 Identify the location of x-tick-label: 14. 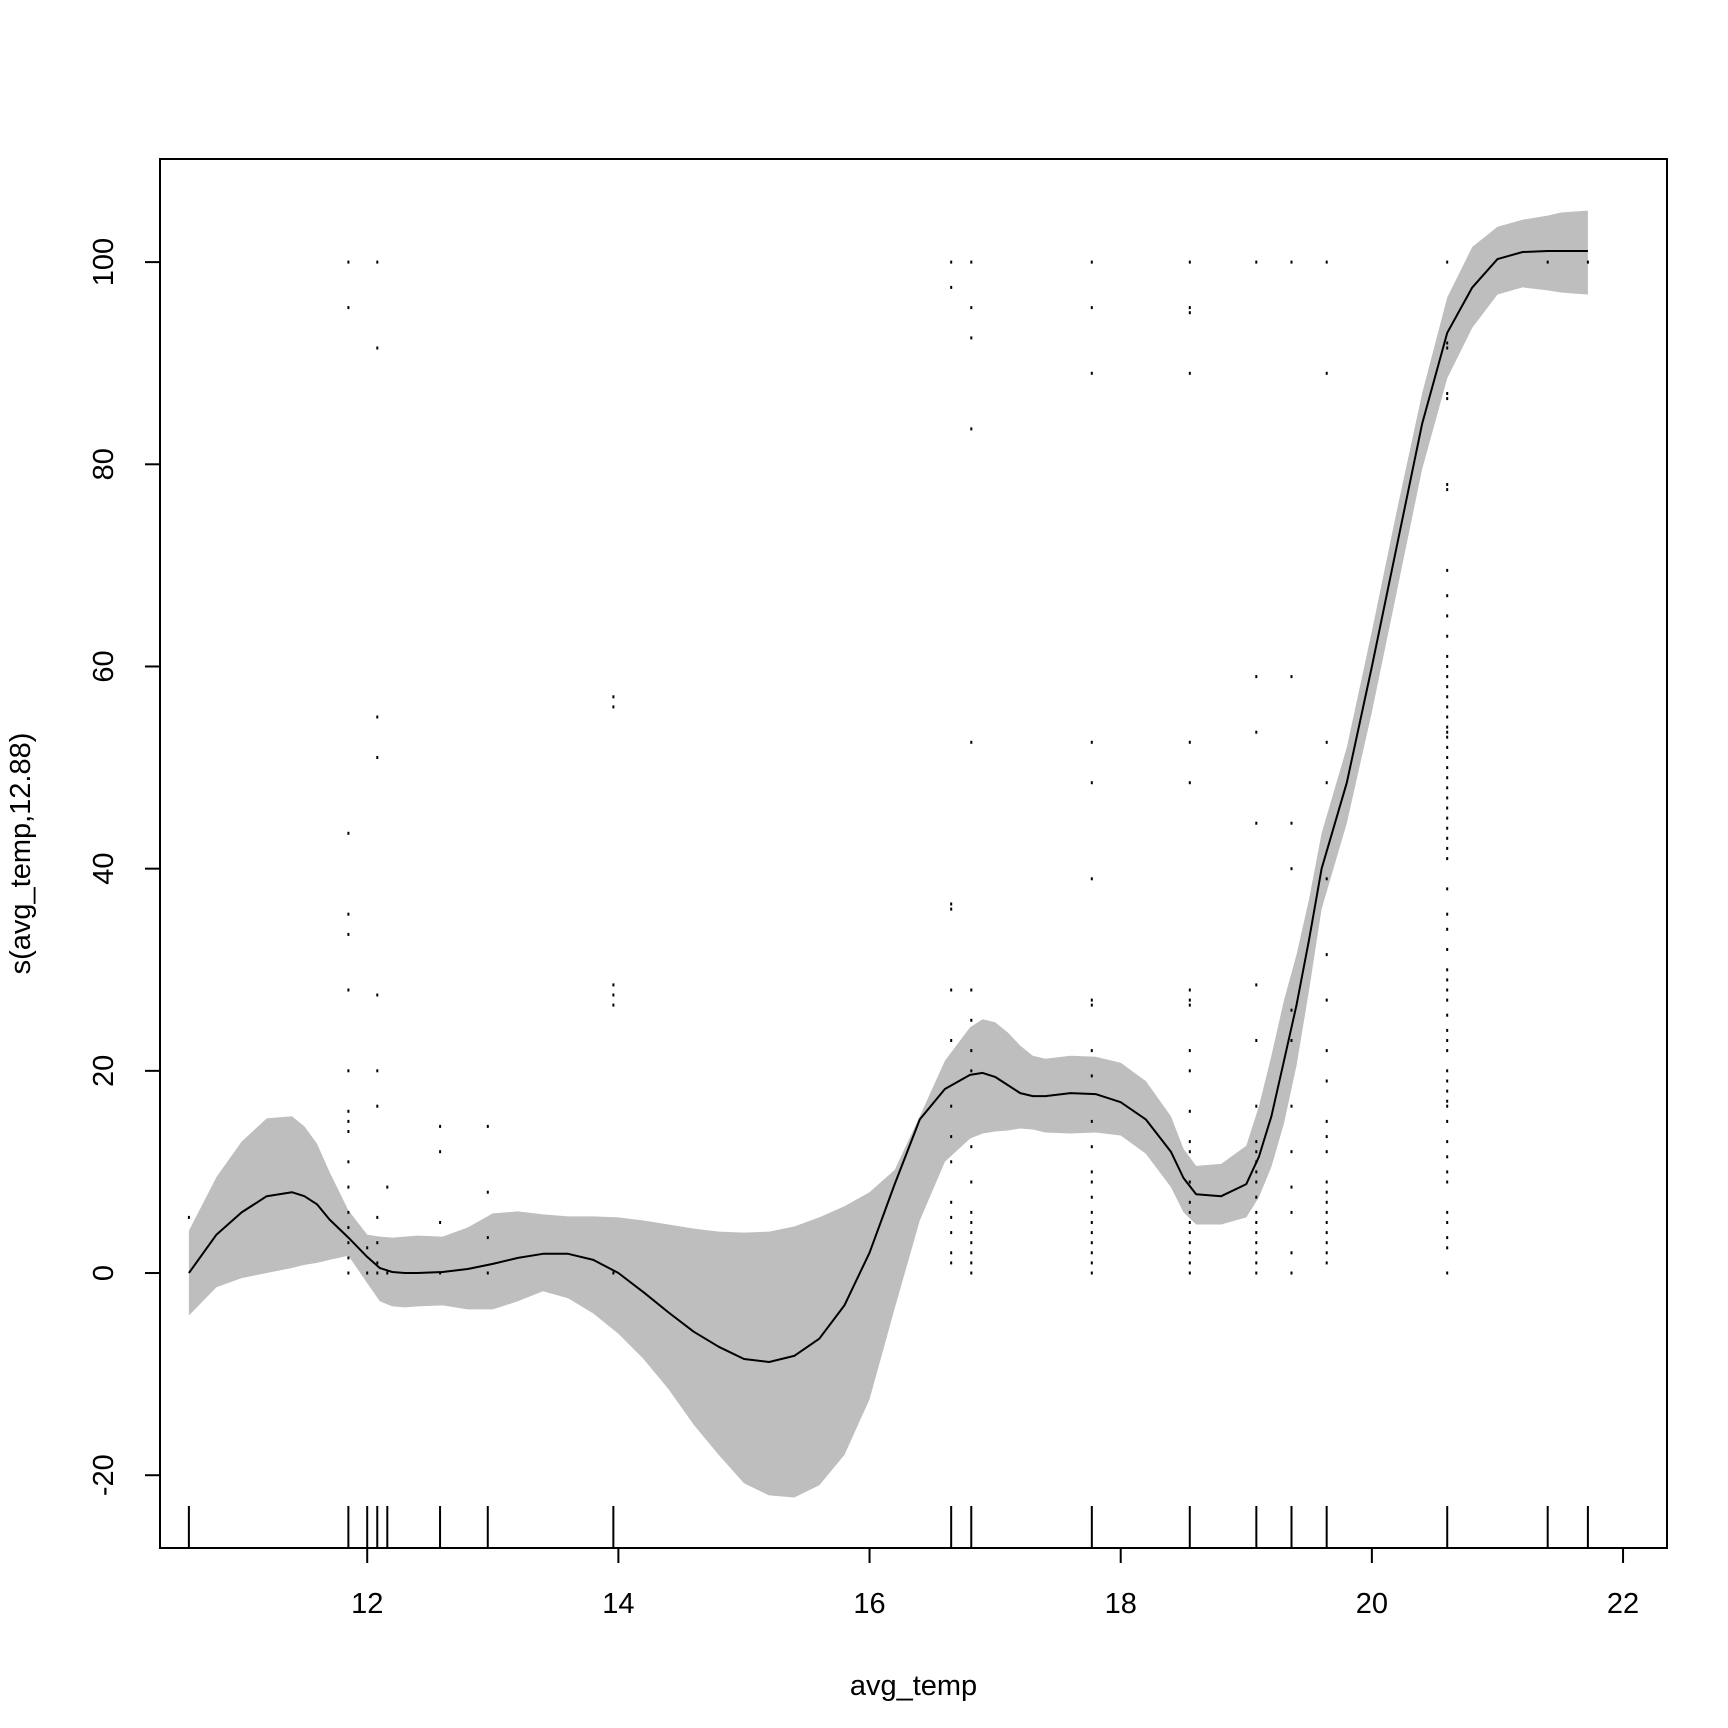
(618, 1604).